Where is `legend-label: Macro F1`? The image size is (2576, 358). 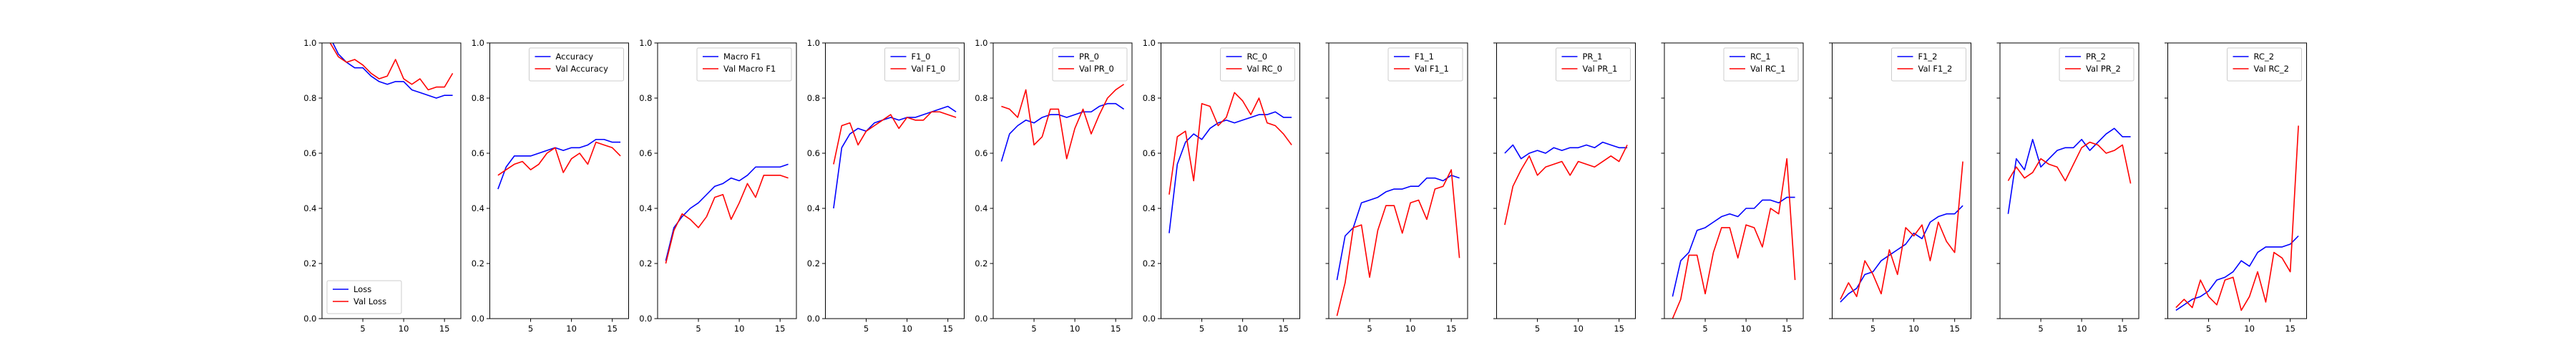 legend-label: Macro F1 is located at coordinates (742, 57).